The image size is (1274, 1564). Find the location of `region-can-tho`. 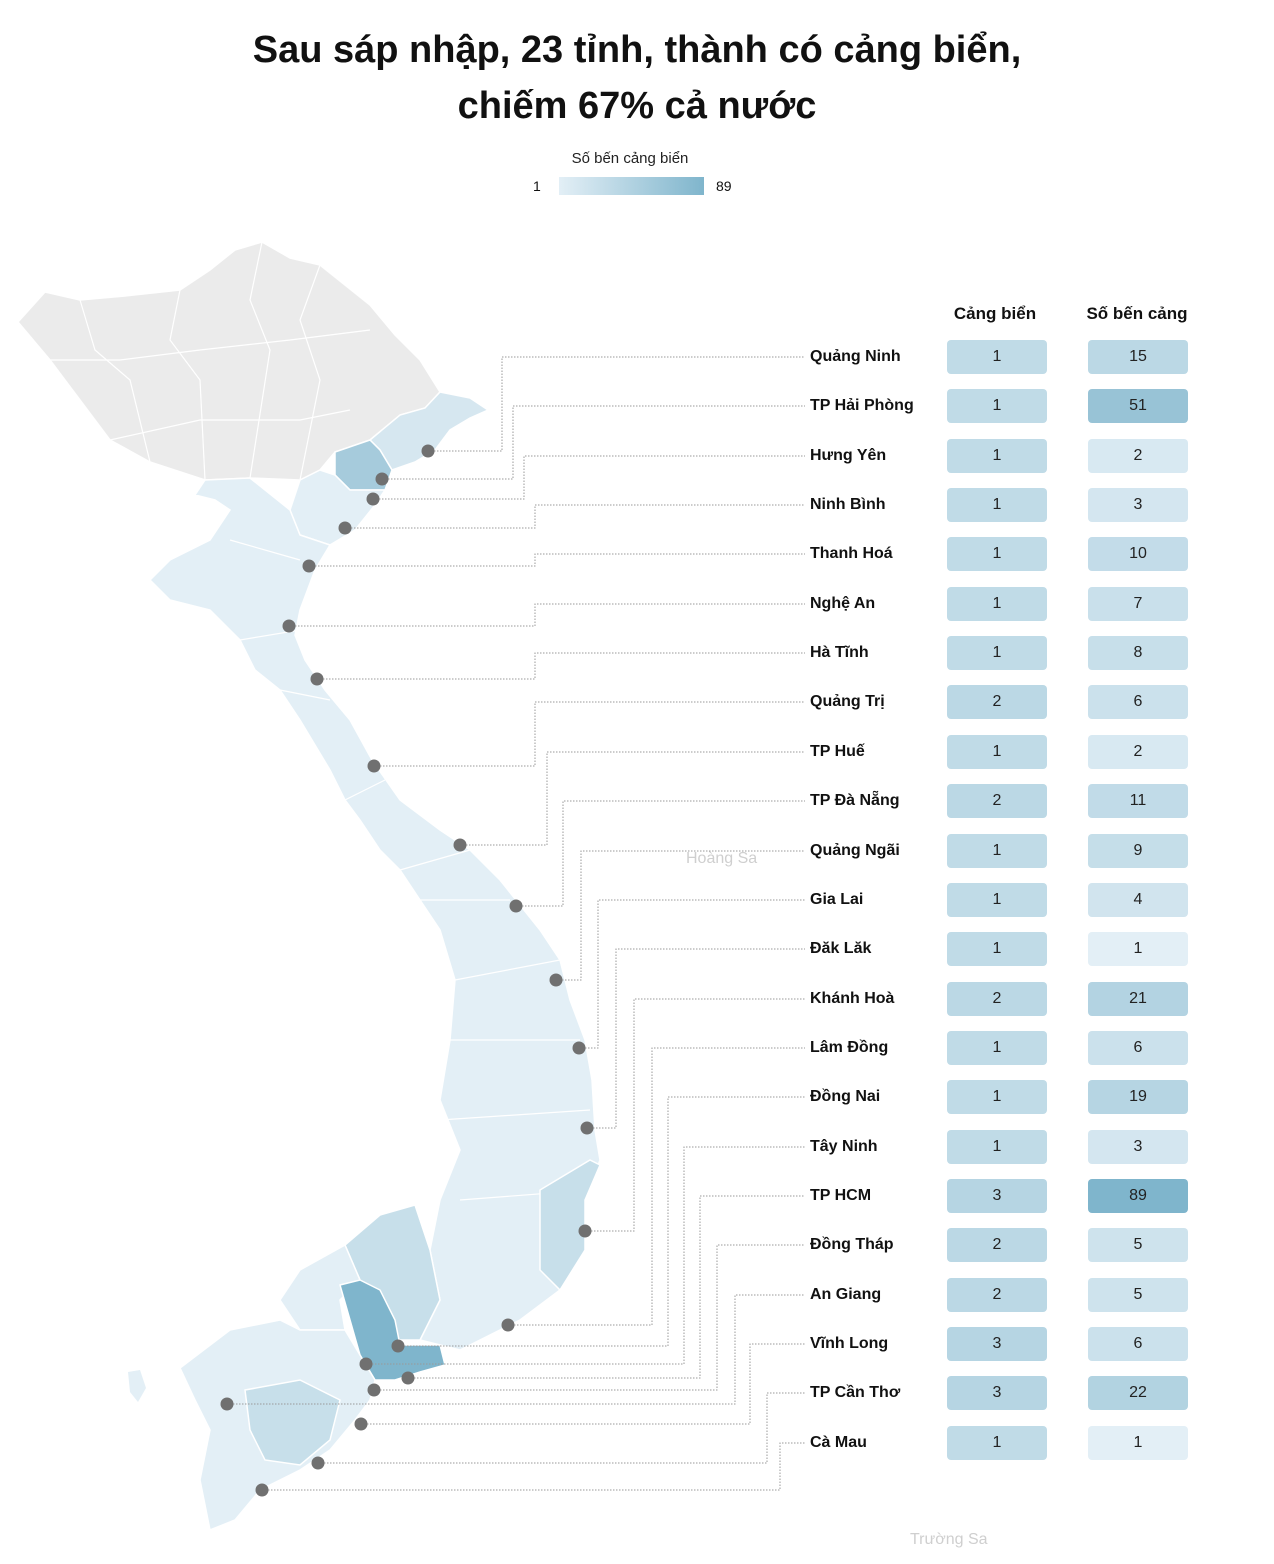

region-can-tho is located at coordinates (292, 1422).